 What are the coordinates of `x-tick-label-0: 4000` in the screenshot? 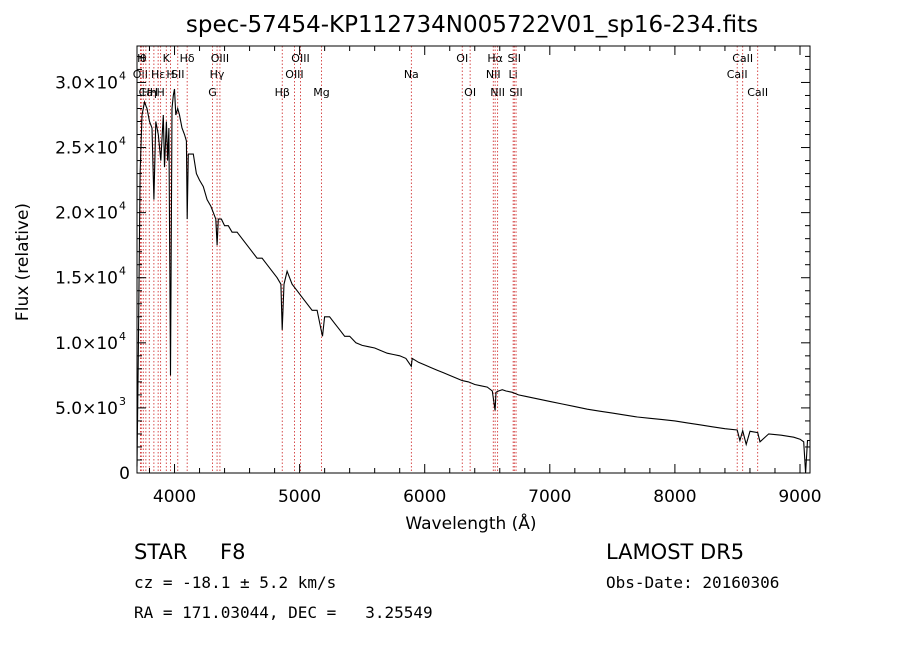 It's located at (174, 497).